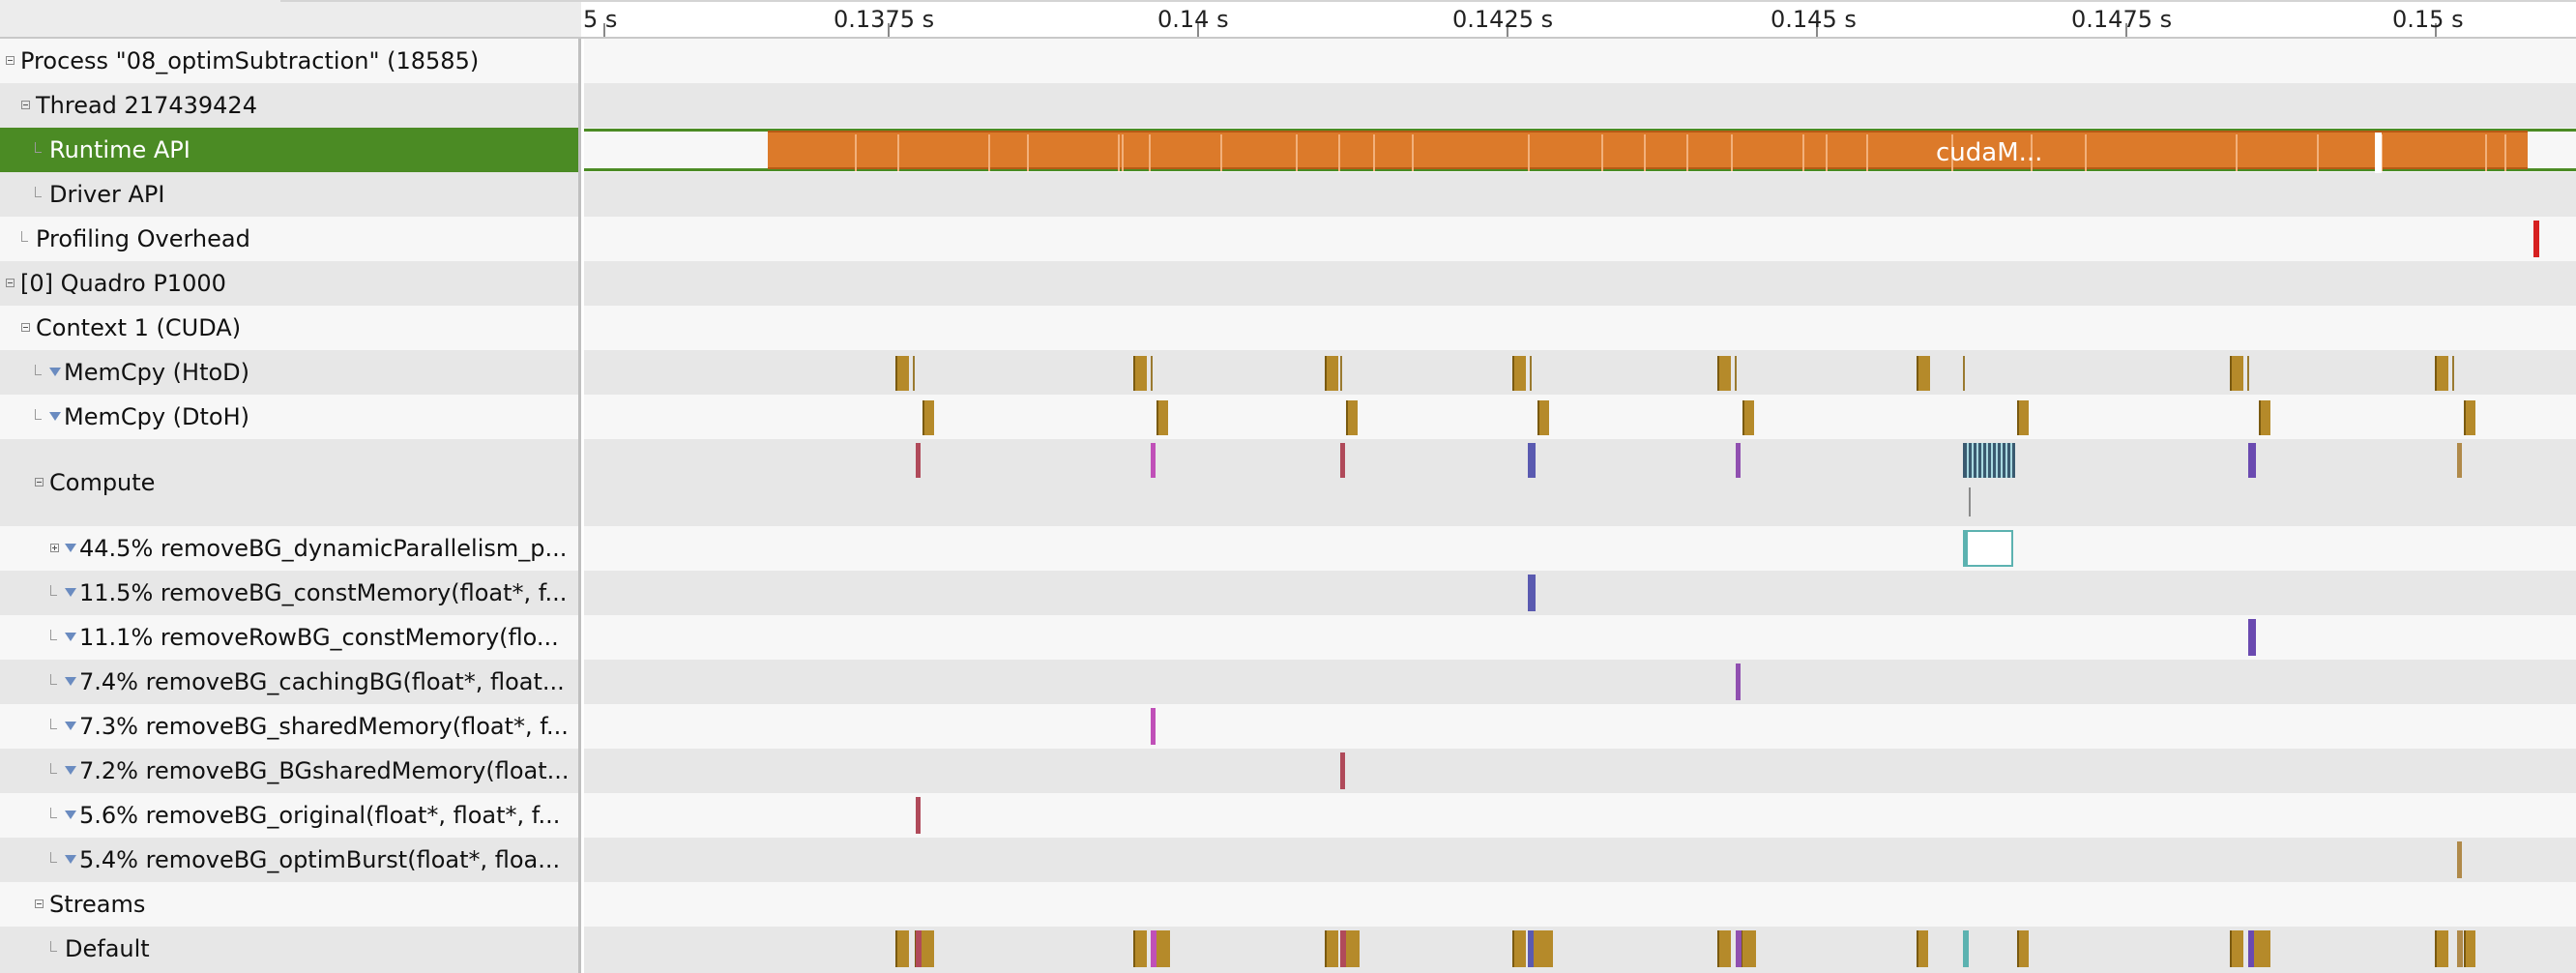 The width and height of the screenshot is (2576, 973). Describe the element at coordinates (2536, 239) in the screenshot. I see `profiling-overhead-mark` at that location.